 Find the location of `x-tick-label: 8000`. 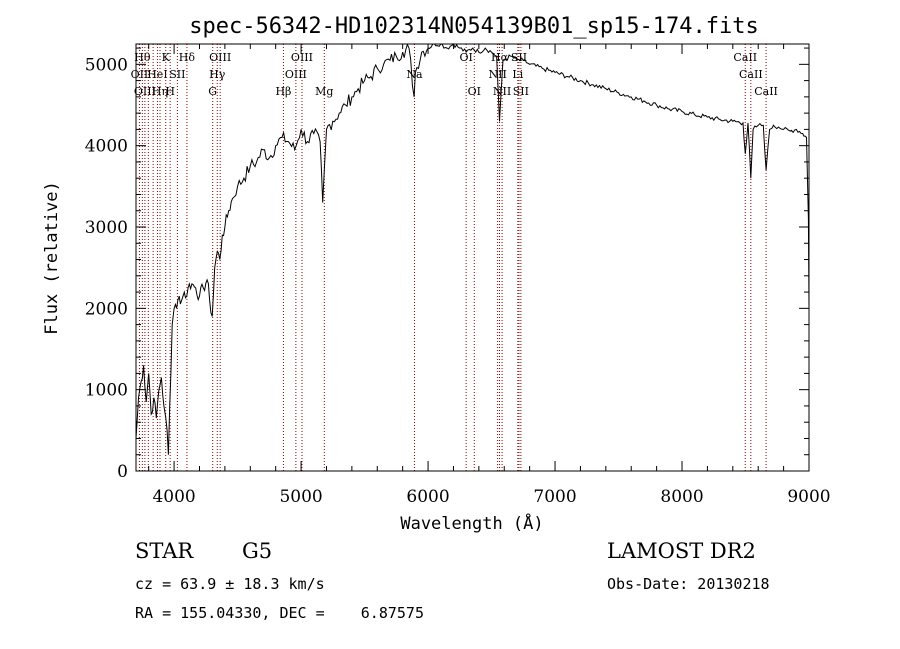

x-tick-label: 8000 is located at coordinates (681, 497).